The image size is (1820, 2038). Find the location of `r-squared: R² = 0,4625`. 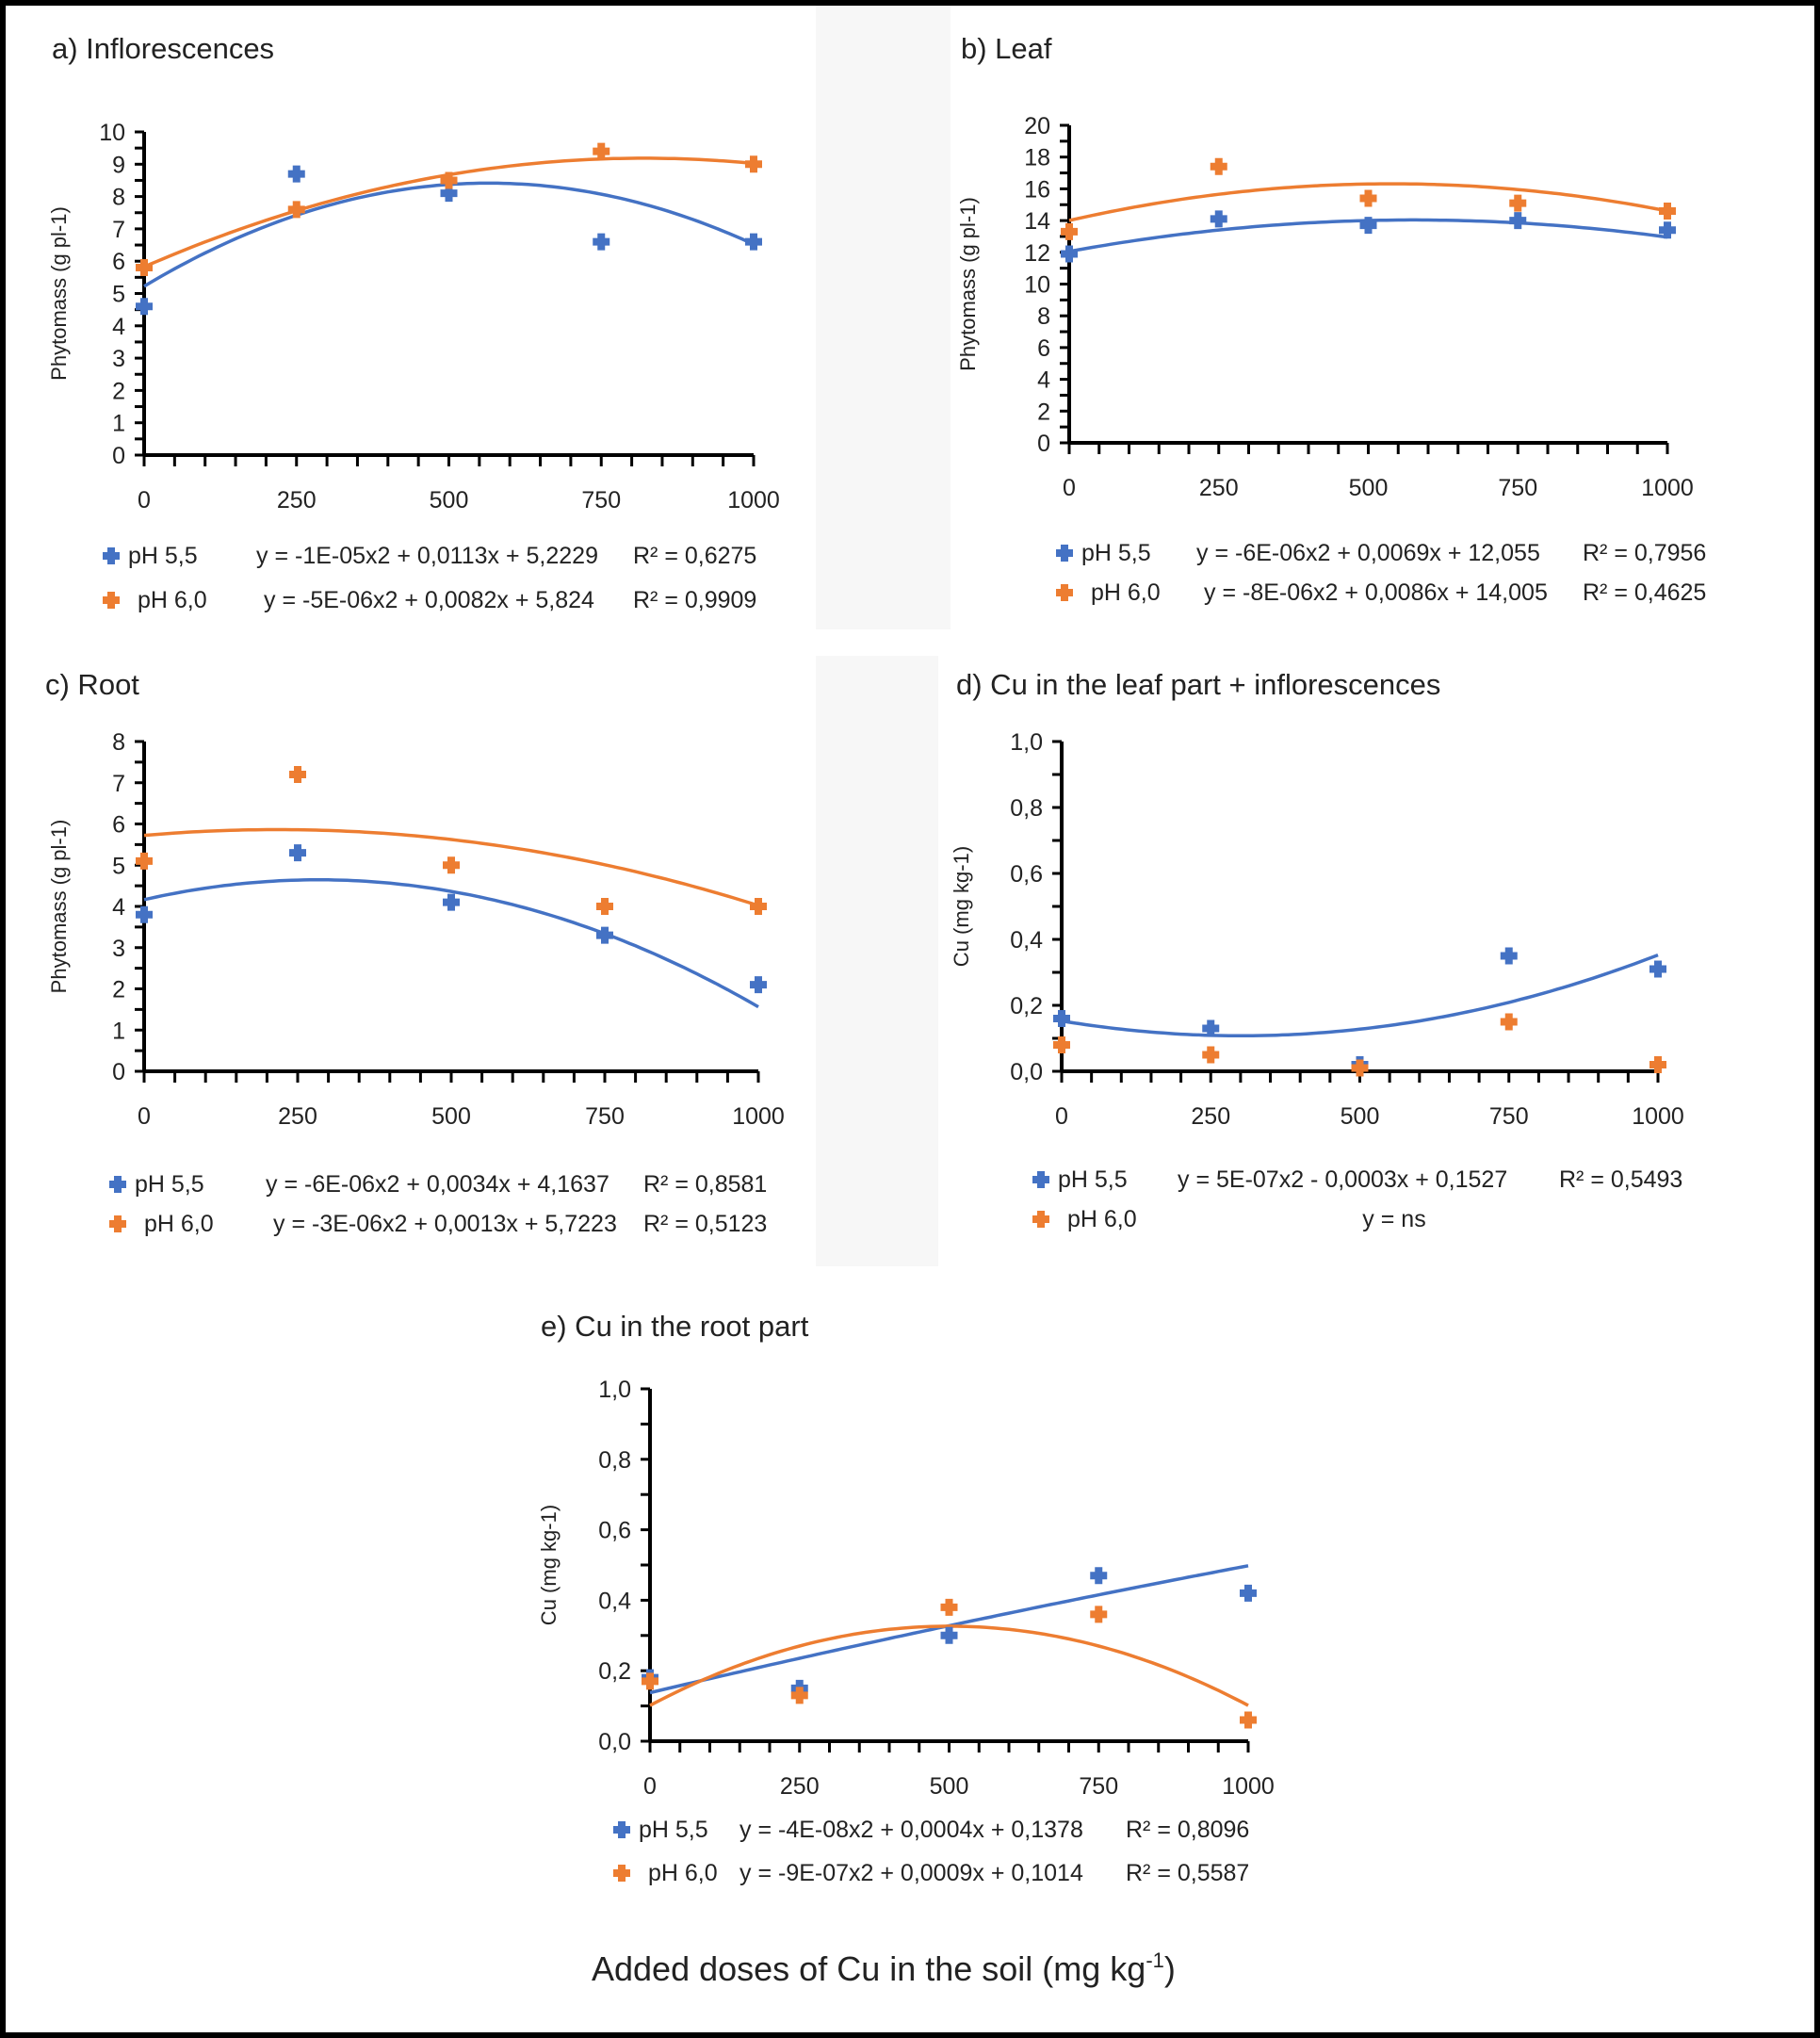

r-squared: R² = 0,4625 is located at coordinates (1644, 592).